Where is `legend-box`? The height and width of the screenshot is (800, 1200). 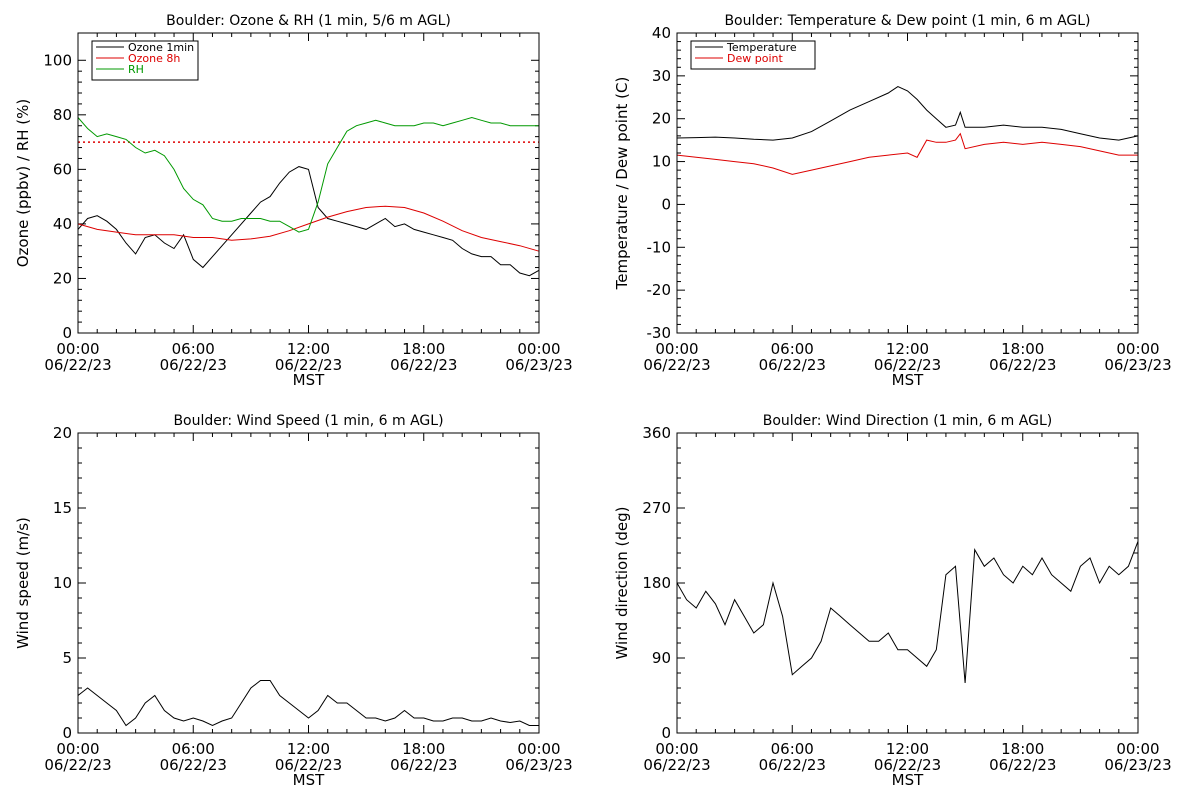 legend-box is located at coordinates (753, 55).